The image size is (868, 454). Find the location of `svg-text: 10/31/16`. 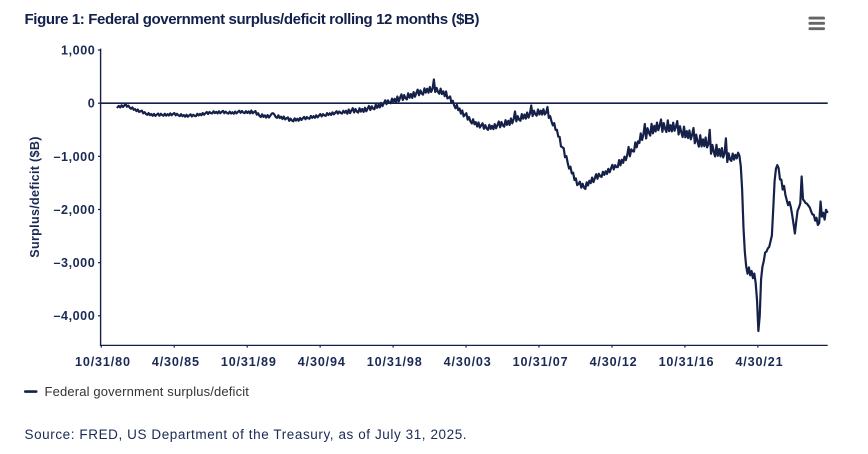

svg-text: 10/31/16 is located at coordinates (687, 362).